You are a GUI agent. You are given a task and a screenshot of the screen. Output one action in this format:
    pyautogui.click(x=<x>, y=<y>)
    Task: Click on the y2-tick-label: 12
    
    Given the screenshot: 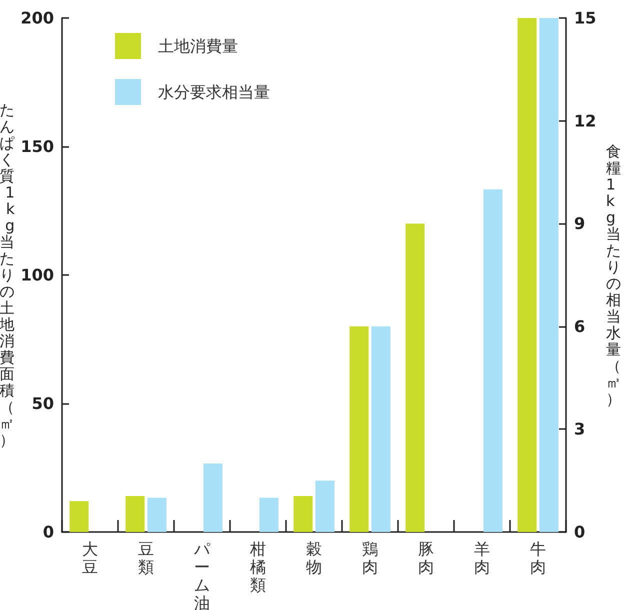 What is the action you would take?
    pyautogui.click(x=585, y=120)
    